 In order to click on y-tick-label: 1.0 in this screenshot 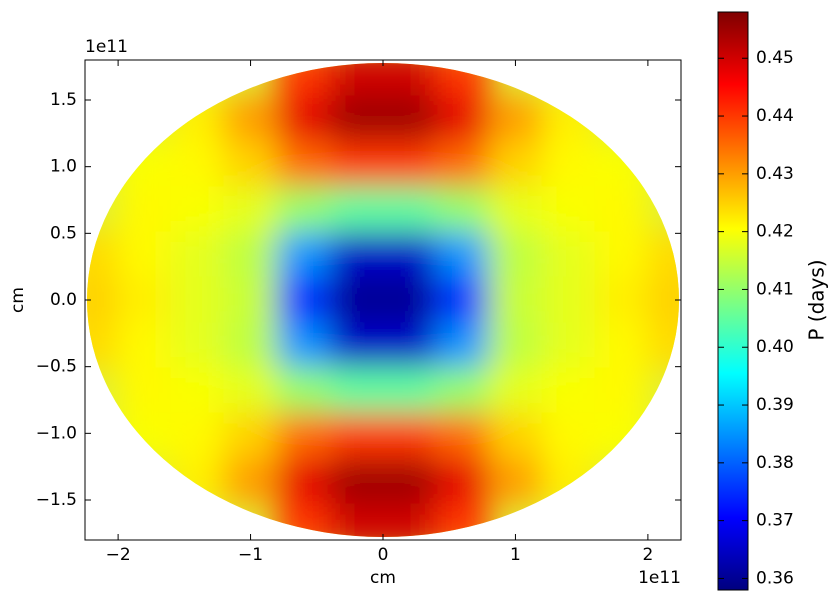, I will do `click(63, 167)`.